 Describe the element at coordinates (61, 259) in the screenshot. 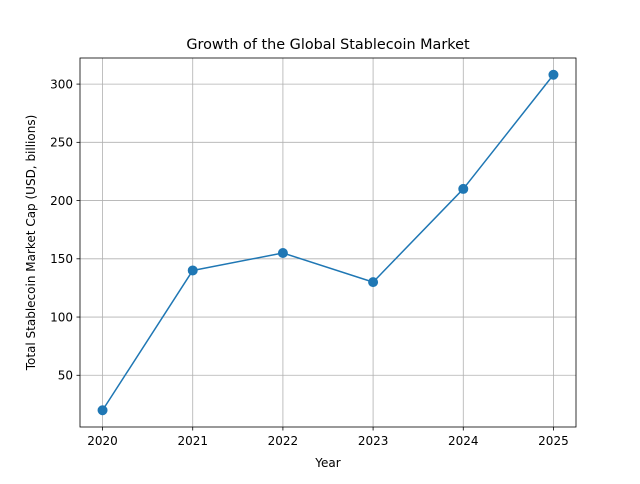

I see `y-tick-label: 150` at that location.